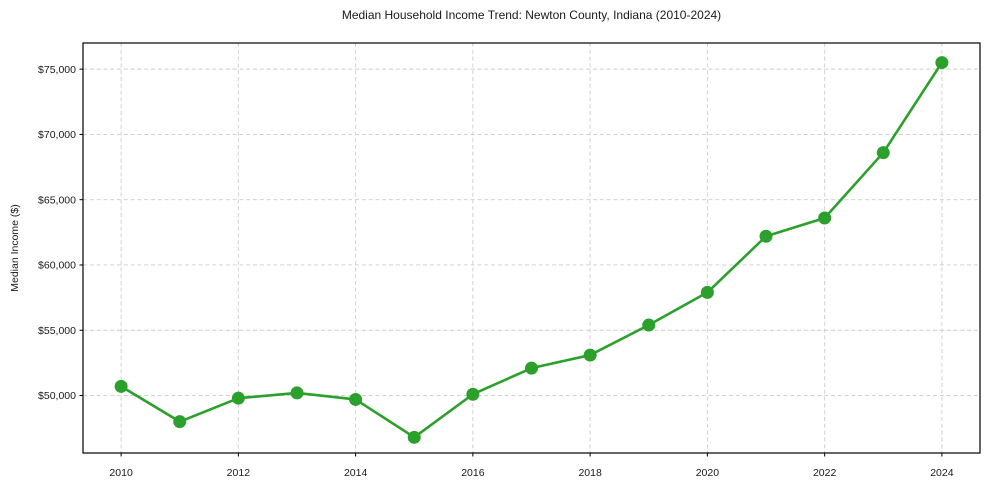 The image size is (989, 490). What do you see at coordinates (57, 135) in the screenshot?
I see `y-tick-label: $70,000` at bounding box center [57, 135].